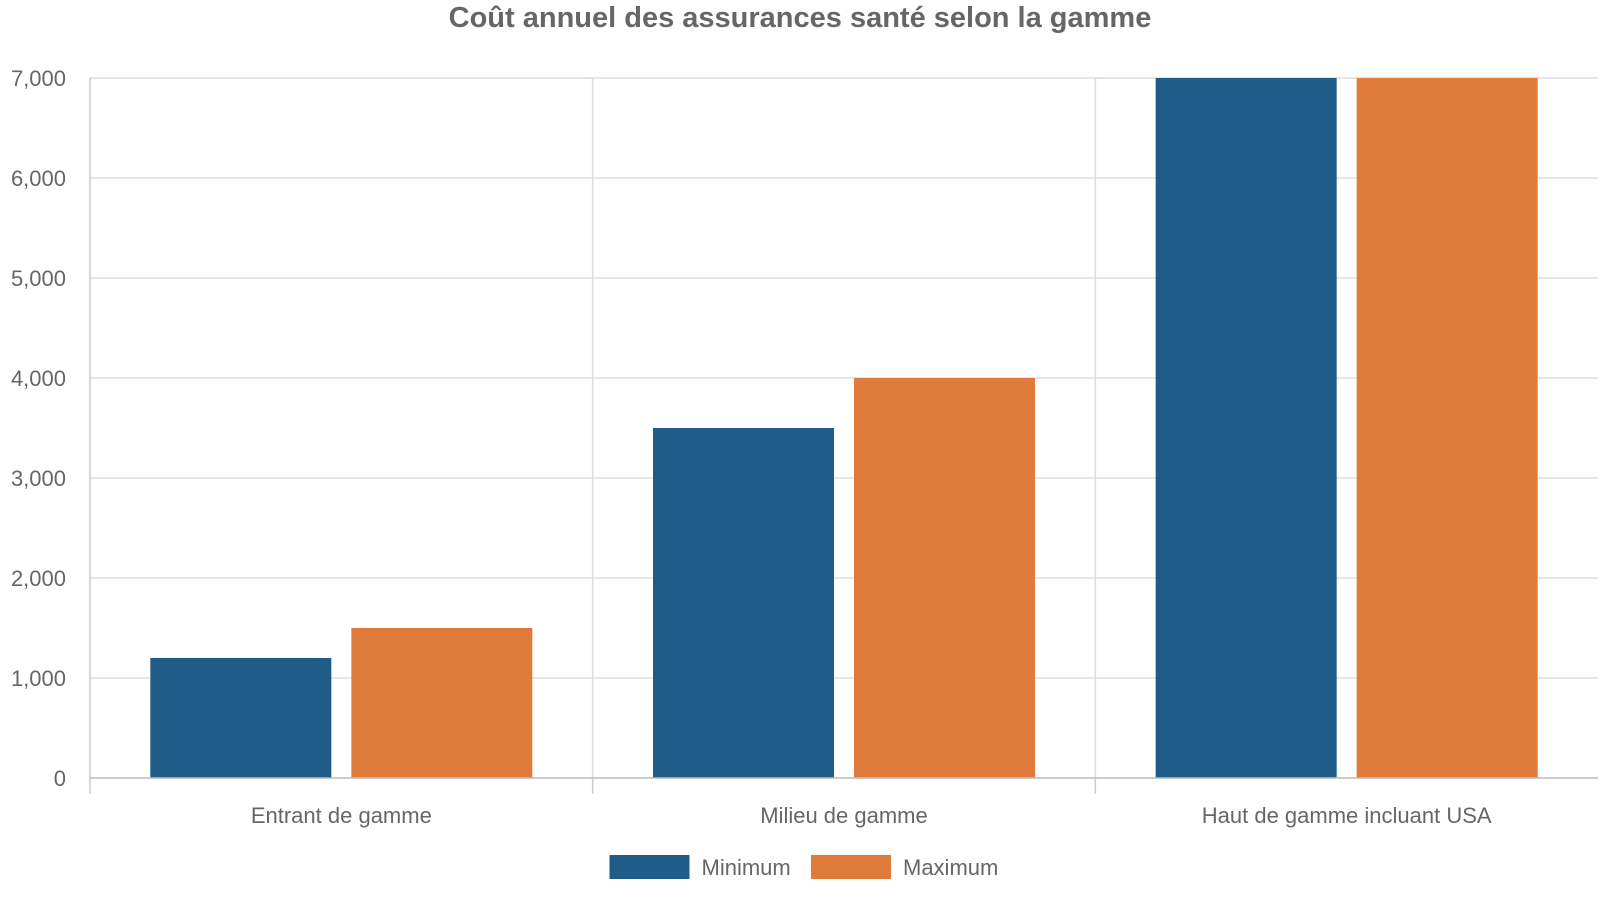 Image resolution: width=1600 pixels, height=900 pixels. What do you see at coordinates (1347, 815) in the screenshot?
I see `x-tick-label: Haut de gamme incluant USA` at bounding box center [1347, 815].